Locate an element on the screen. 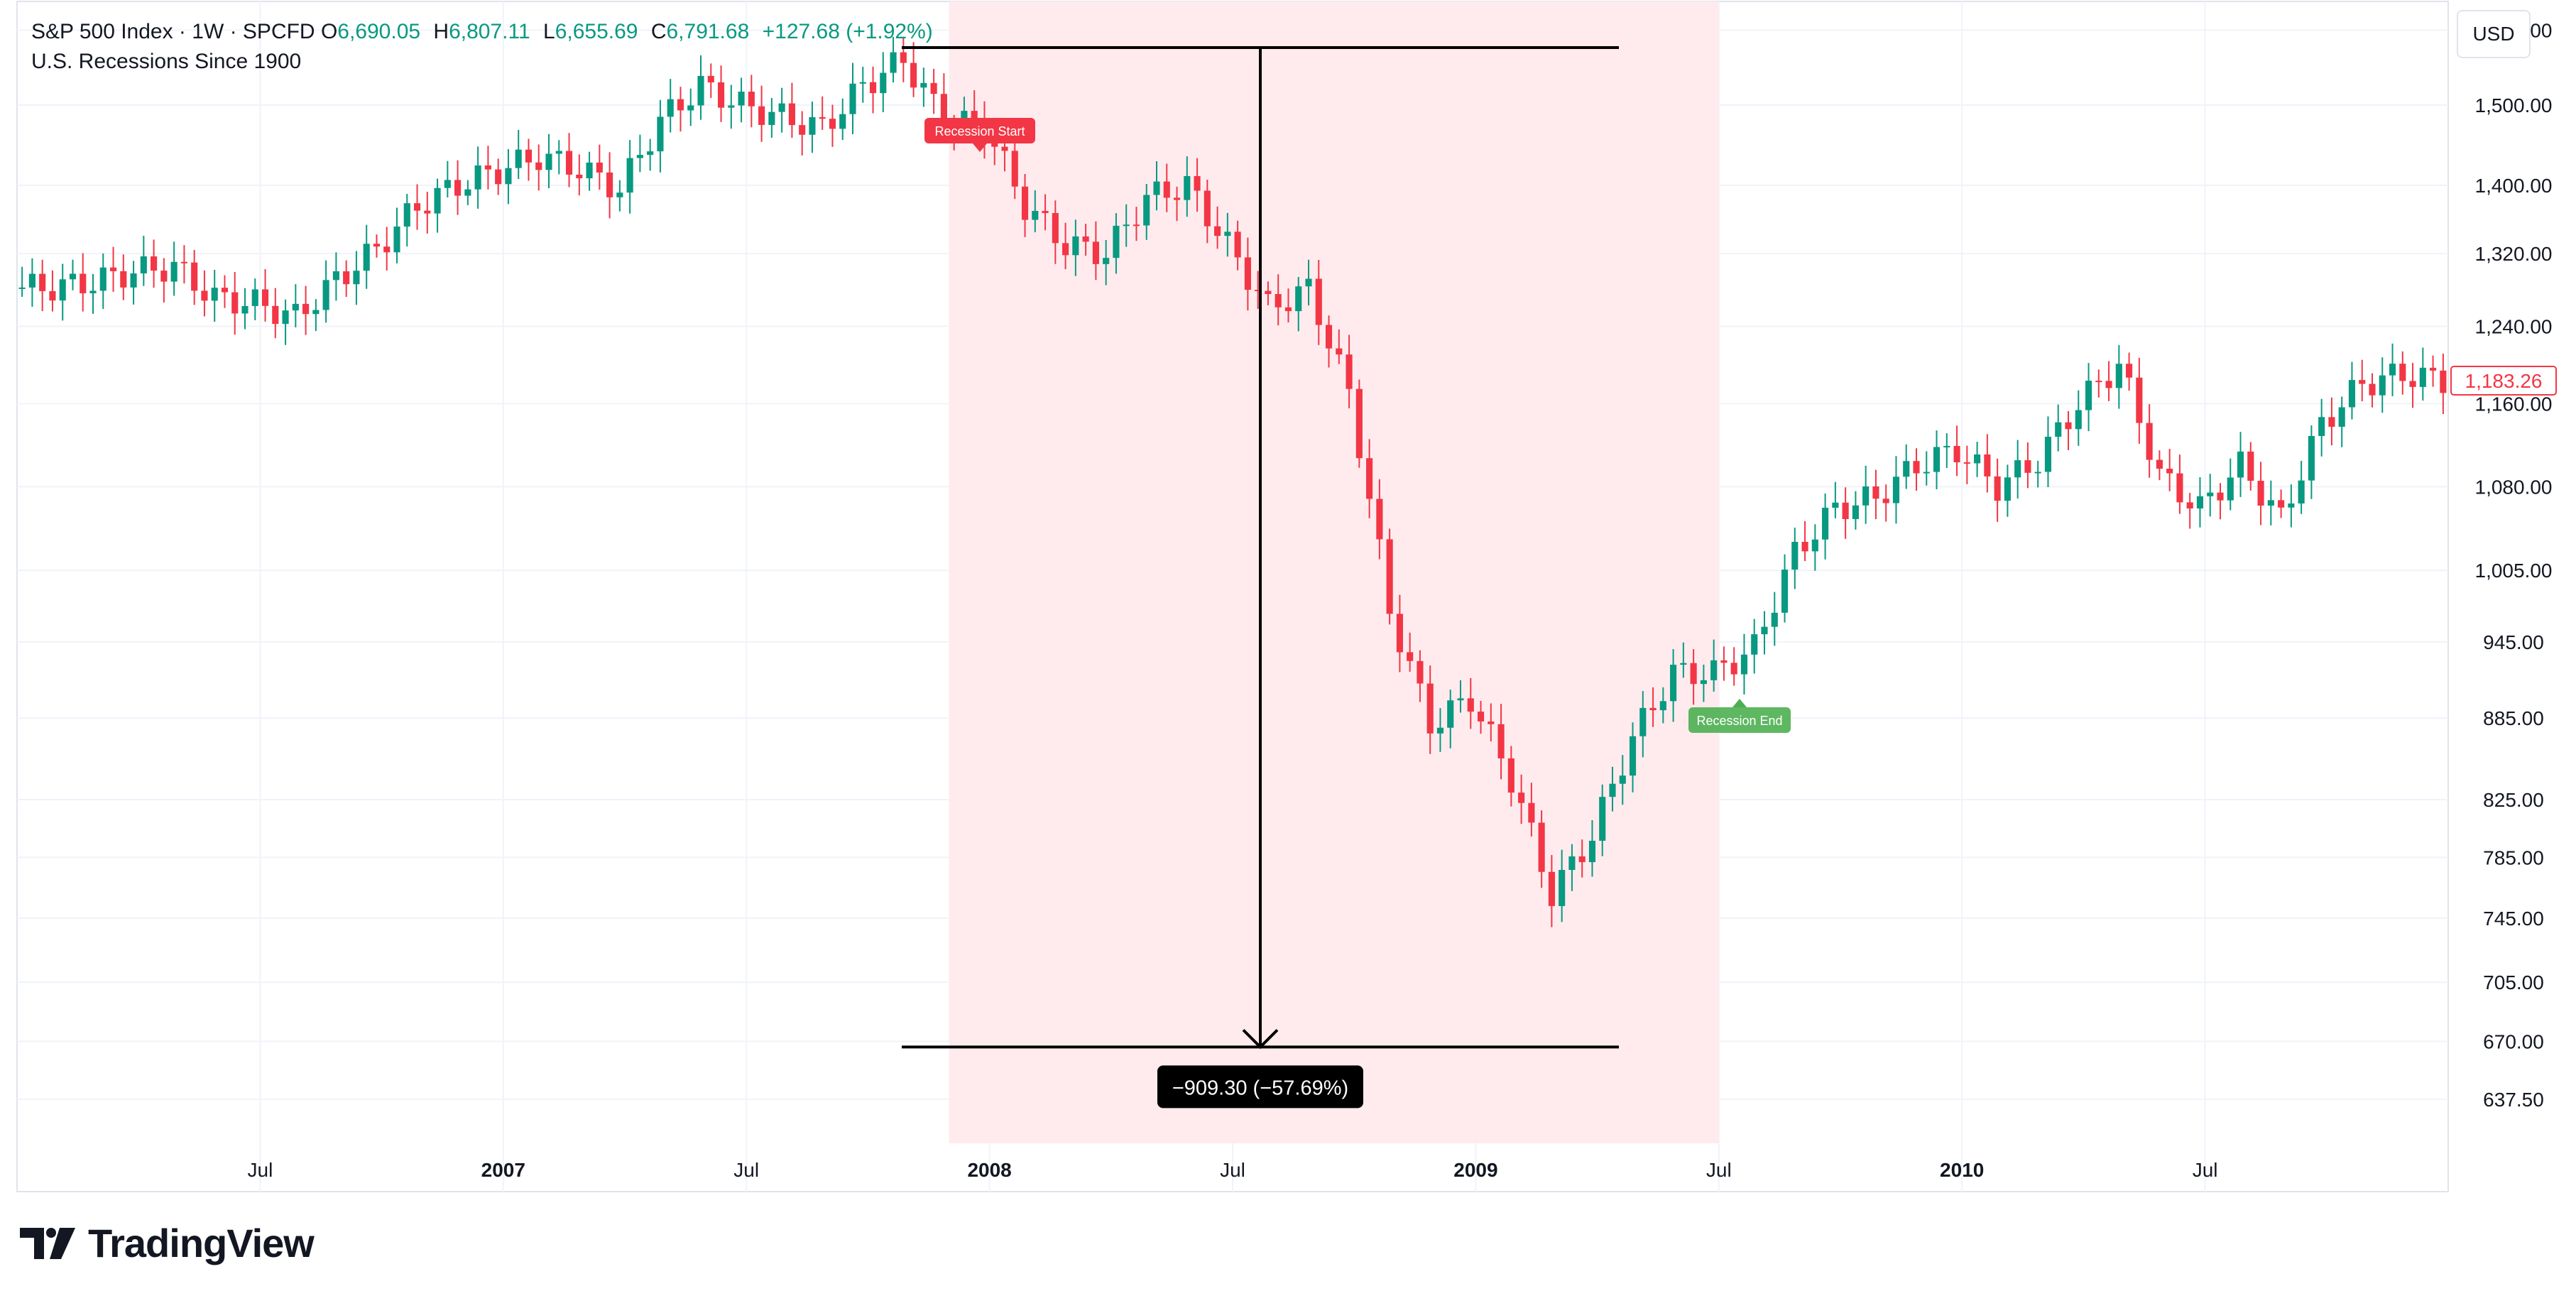 The image size is (2576, 1296). currency-button: USD is located at coordinates (2494, 34).